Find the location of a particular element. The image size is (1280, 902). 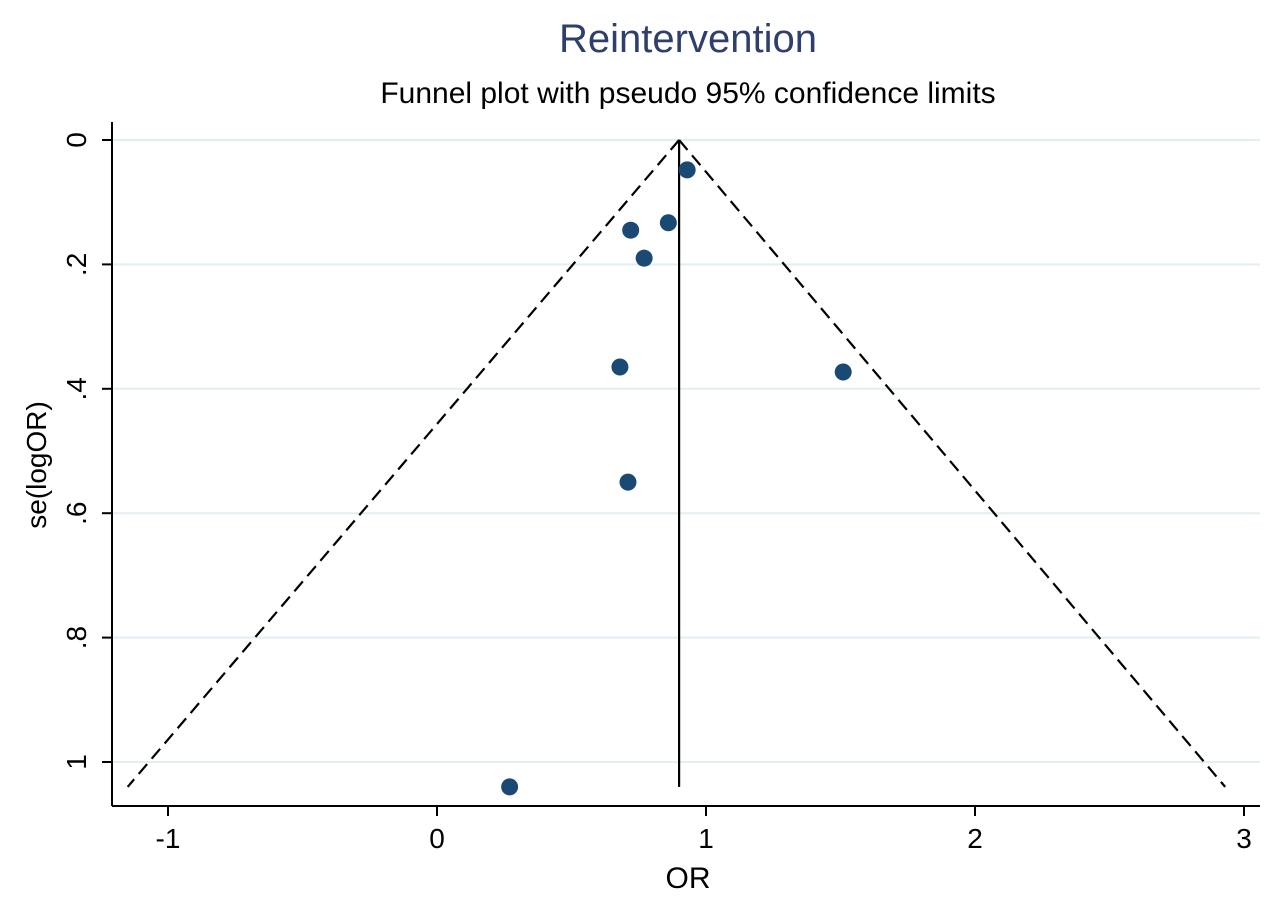

y-tick-label: .8 is located at coordinates (76, 637).